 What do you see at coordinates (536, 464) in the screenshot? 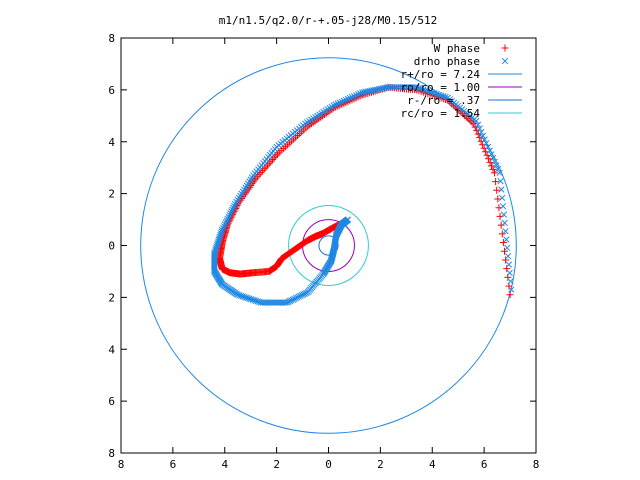
I see `x-tick-label: 8` at bounding box center [536, 464].